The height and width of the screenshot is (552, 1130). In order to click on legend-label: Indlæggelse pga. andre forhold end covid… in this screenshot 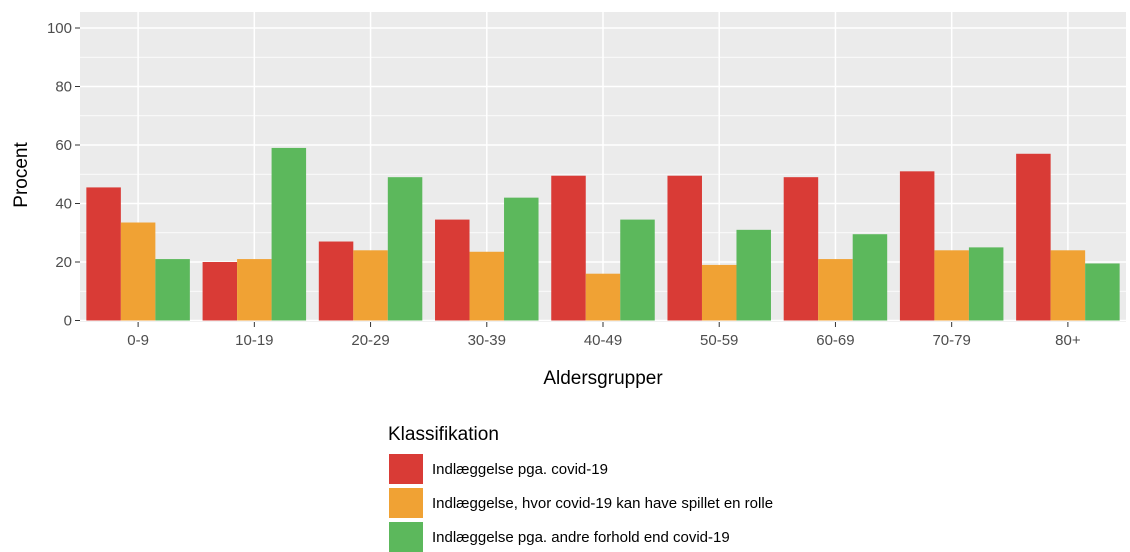, I will do `click(581, 537)`.